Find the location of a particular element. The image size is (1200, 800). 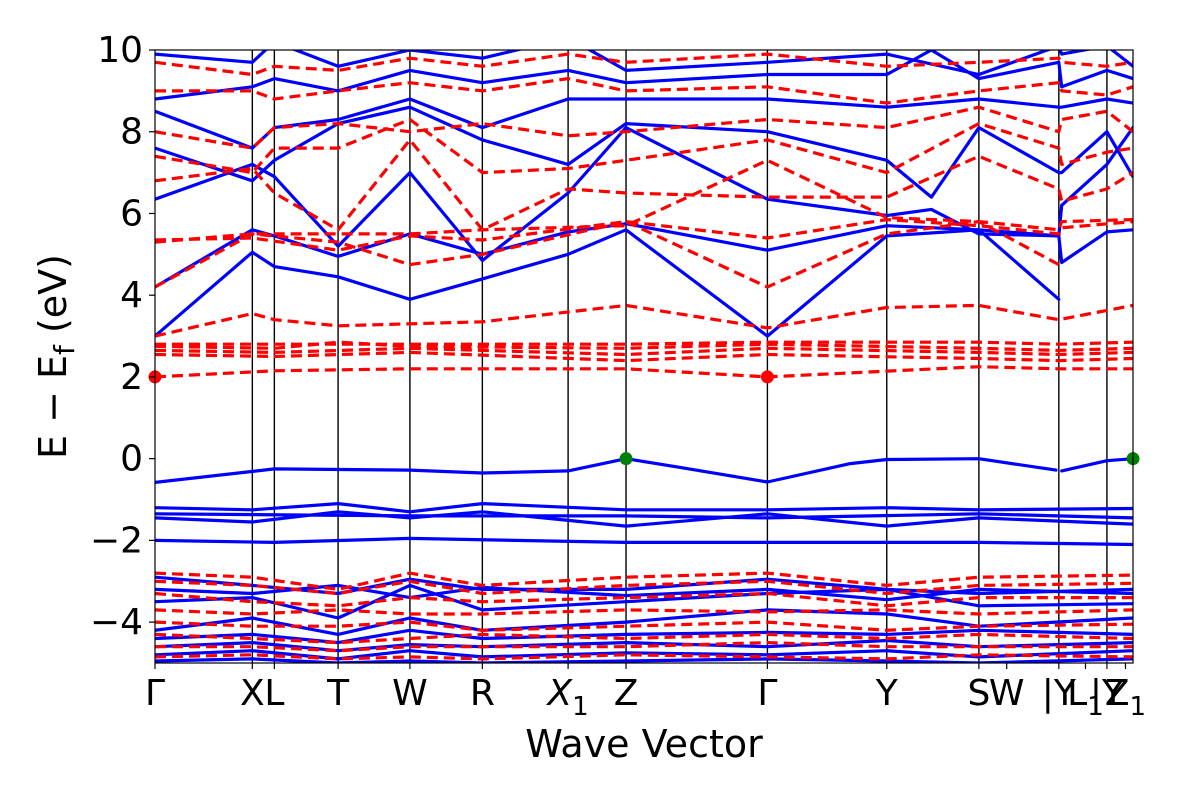

y-tick-label-2: 6 is located at coordinates (131, 213).